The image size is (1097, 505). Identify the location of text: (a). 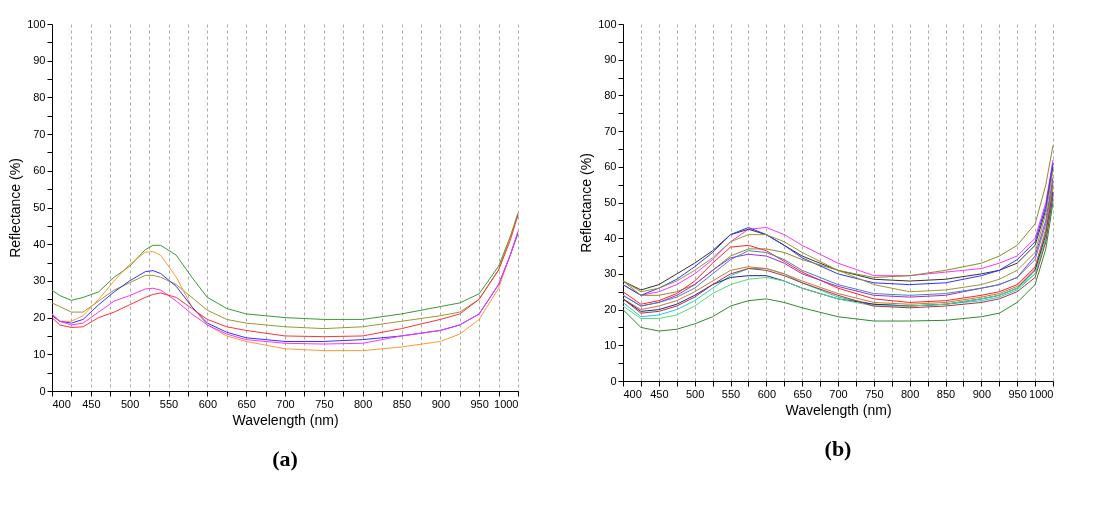
(285, 458).